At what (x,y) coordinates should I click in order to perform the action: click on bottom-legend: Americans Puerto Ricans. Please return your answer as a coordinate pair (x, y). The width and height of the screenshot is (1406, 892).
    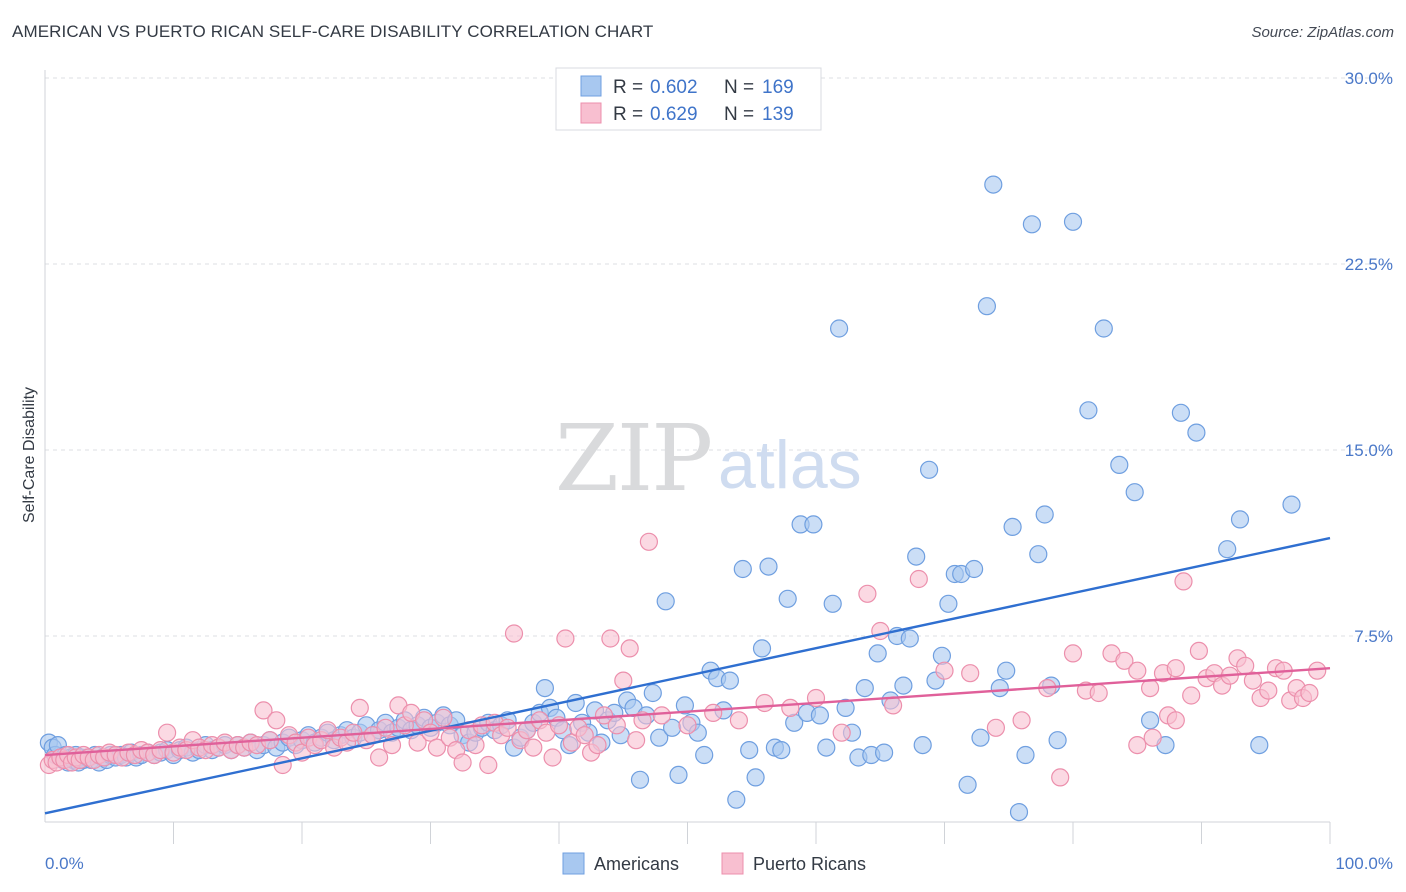
    Looking at the image, I should click on (714, 863).